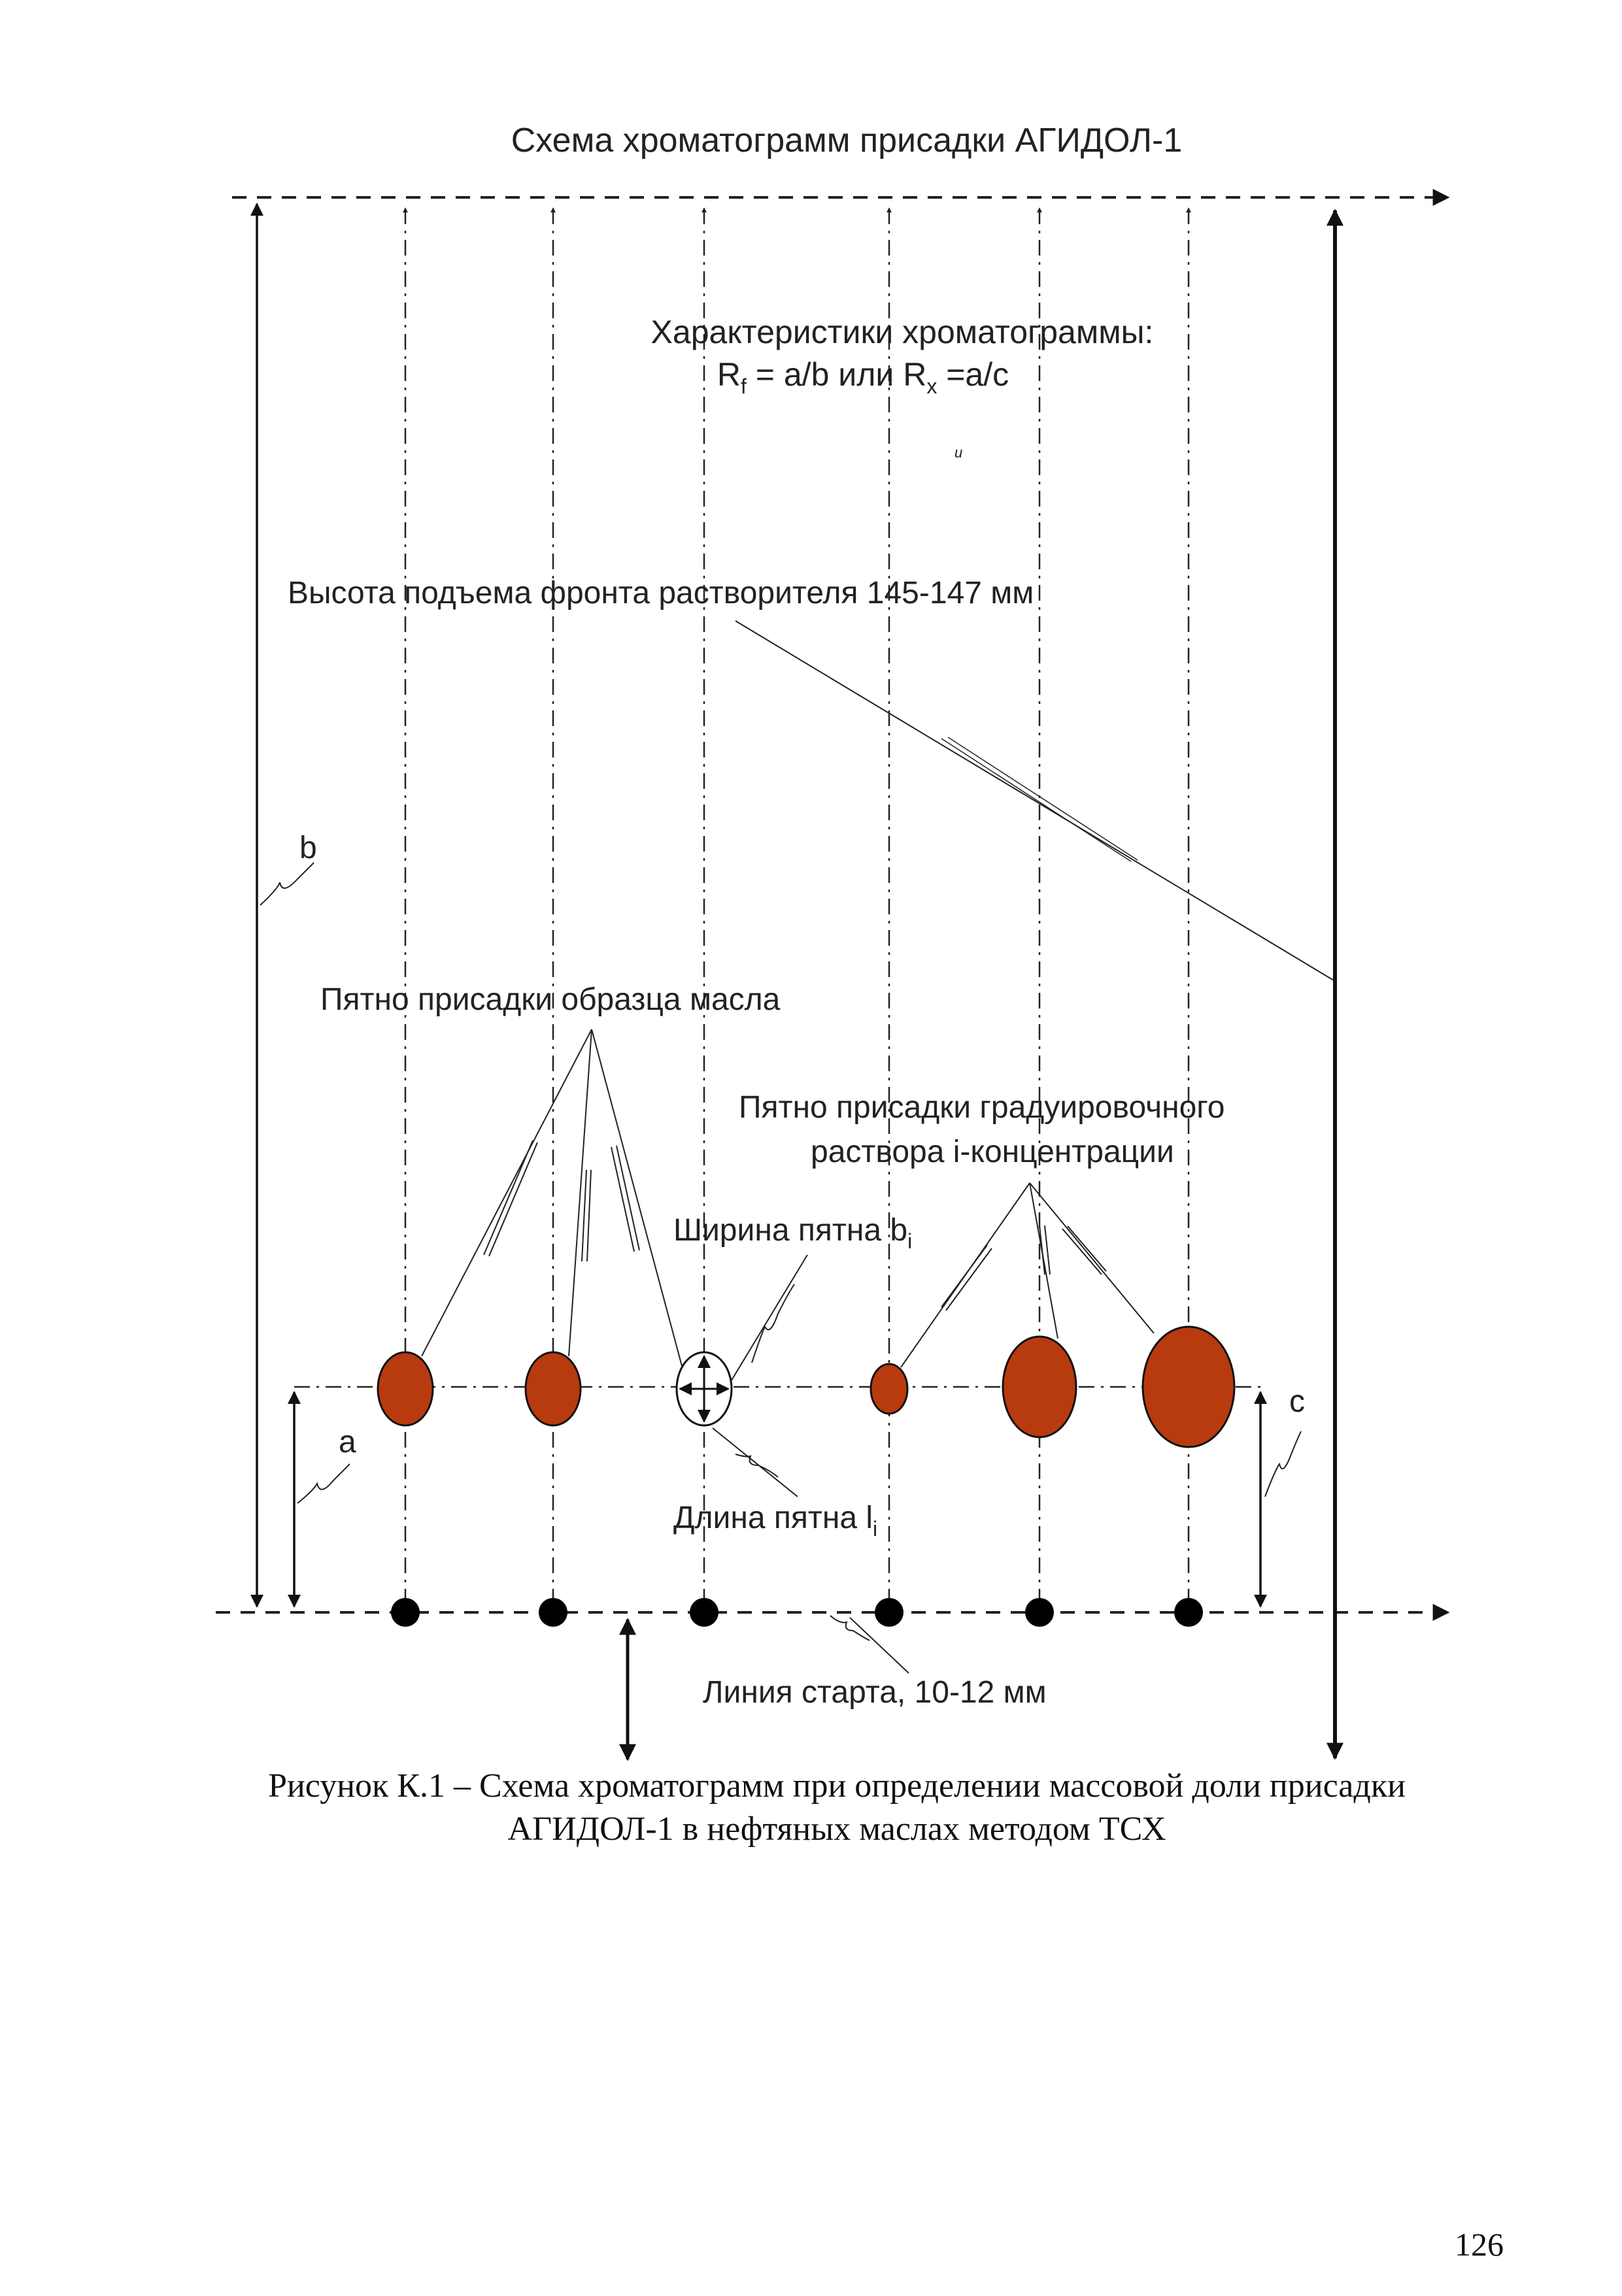  I want to click on spot-length-sub: i, so click(875, 1528).